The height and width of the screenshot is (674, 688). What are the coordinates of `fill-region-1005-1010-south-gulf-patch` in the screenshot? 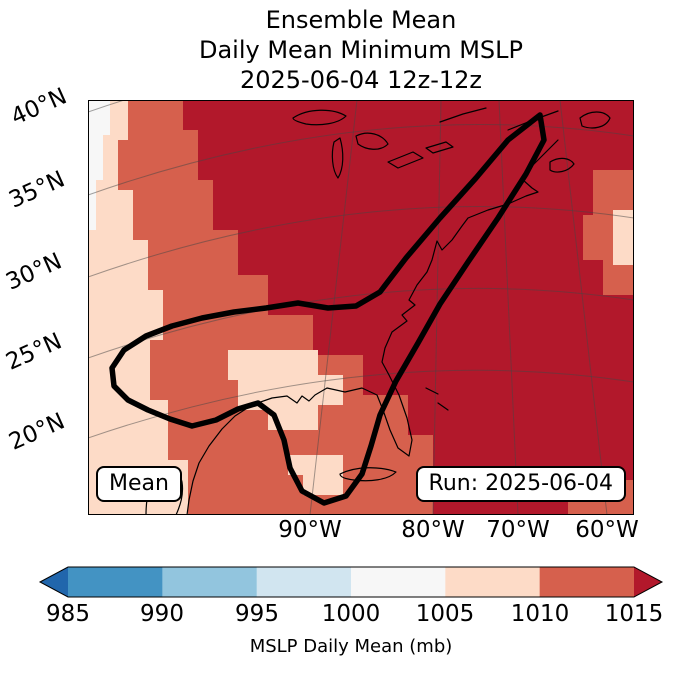 It's located at (315, 475).